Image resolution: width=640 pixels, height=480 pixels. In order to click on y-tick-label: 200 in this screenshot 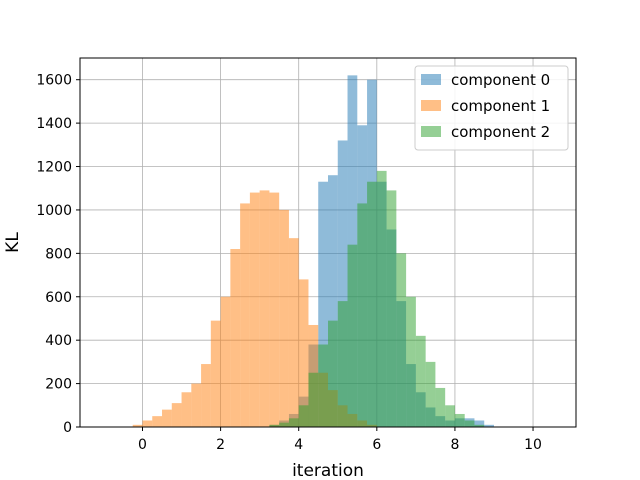, I will do `click(58, 385)`.